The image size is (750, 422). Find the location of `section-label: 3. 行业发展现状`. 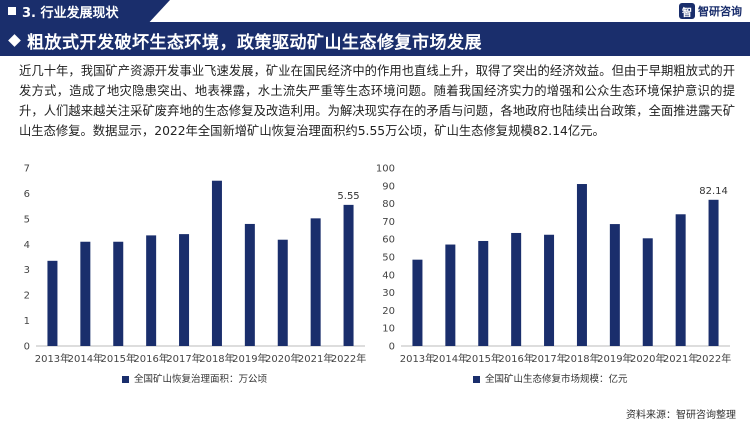

section-label: 3. 行业发展现状 is located at coordinates (70, 13).